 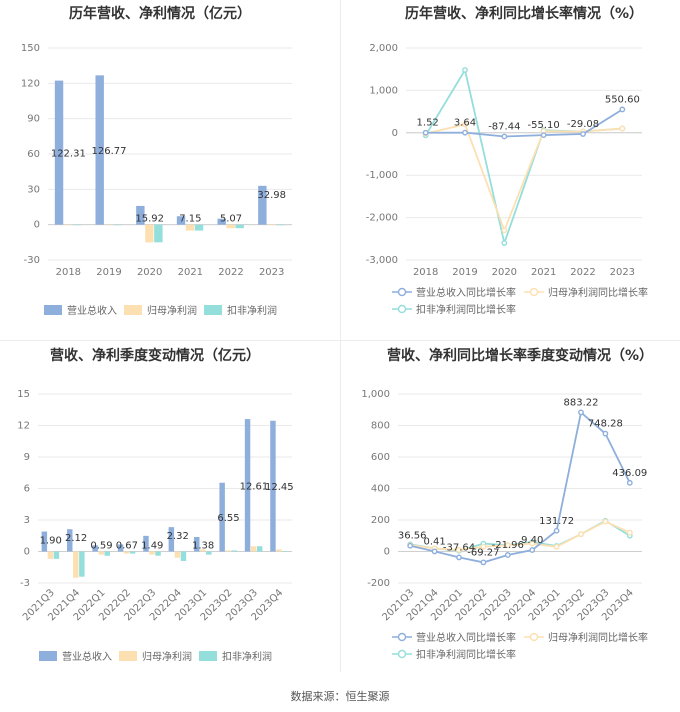 I want to click on chart3-data-label: 1.49, so click(x=152, y=546).